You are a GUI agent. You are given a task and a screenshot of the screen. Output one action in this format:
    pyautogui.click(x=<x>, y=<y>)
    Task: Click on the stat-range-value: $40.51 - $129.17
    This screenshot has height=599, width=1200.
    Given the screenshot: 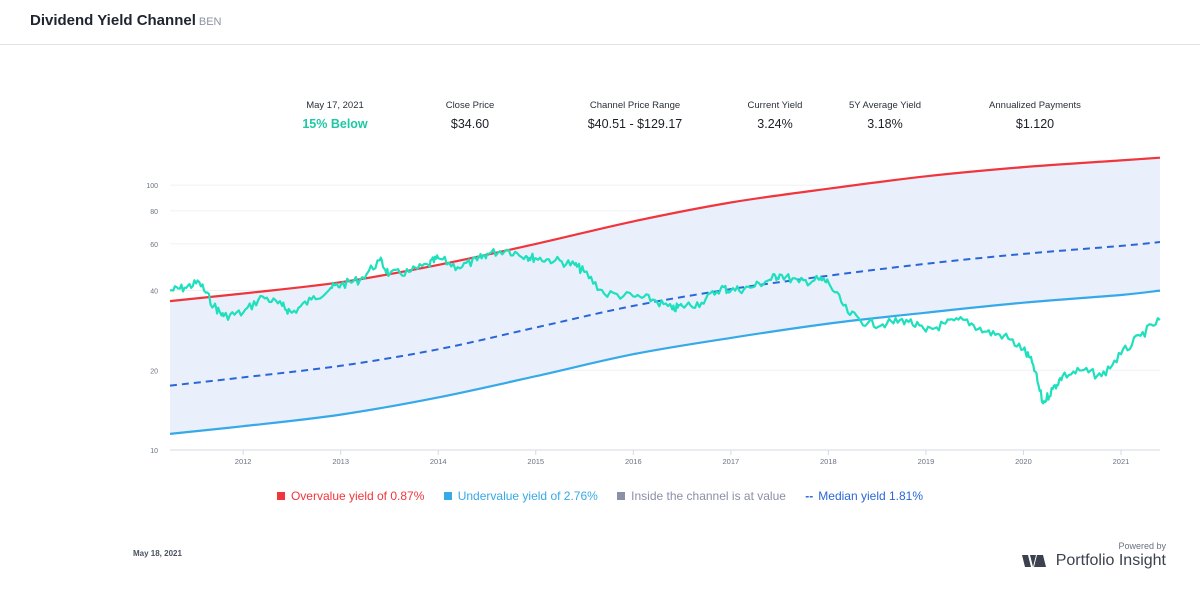 What is the action you would take?
    pyautogui.click(x=635, y=124)
    